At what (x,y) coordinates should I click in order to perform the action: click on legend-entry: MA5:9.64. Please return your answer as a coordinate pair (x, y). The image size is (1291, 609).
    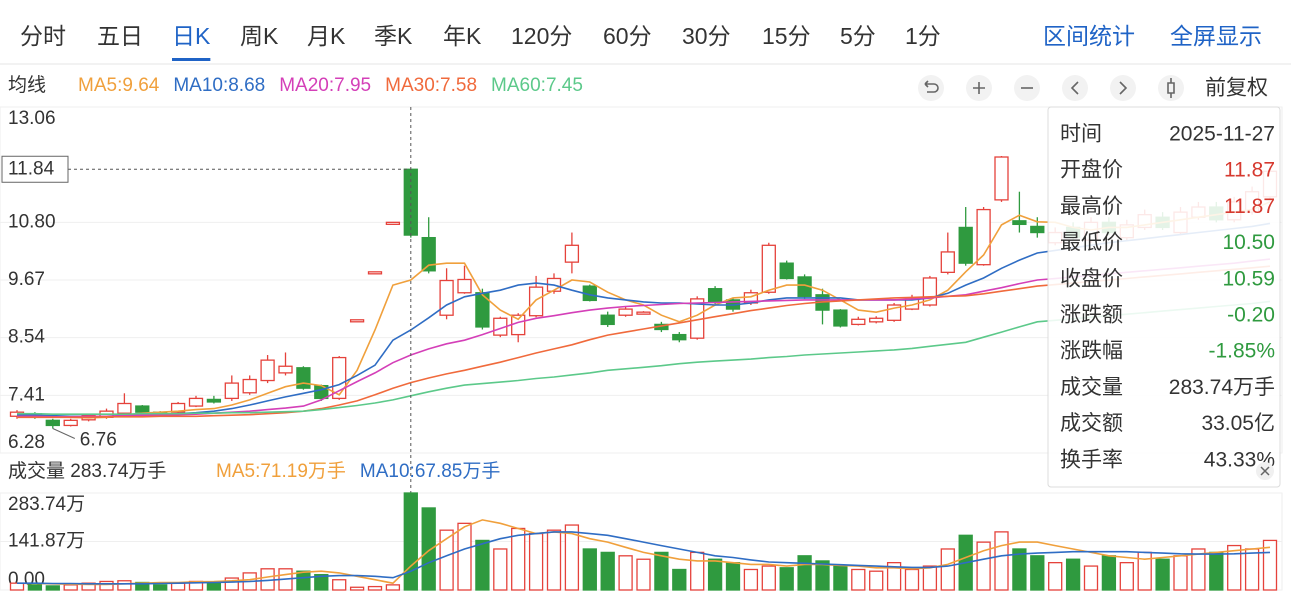
    Looking at the image, I should click on (119, 85).